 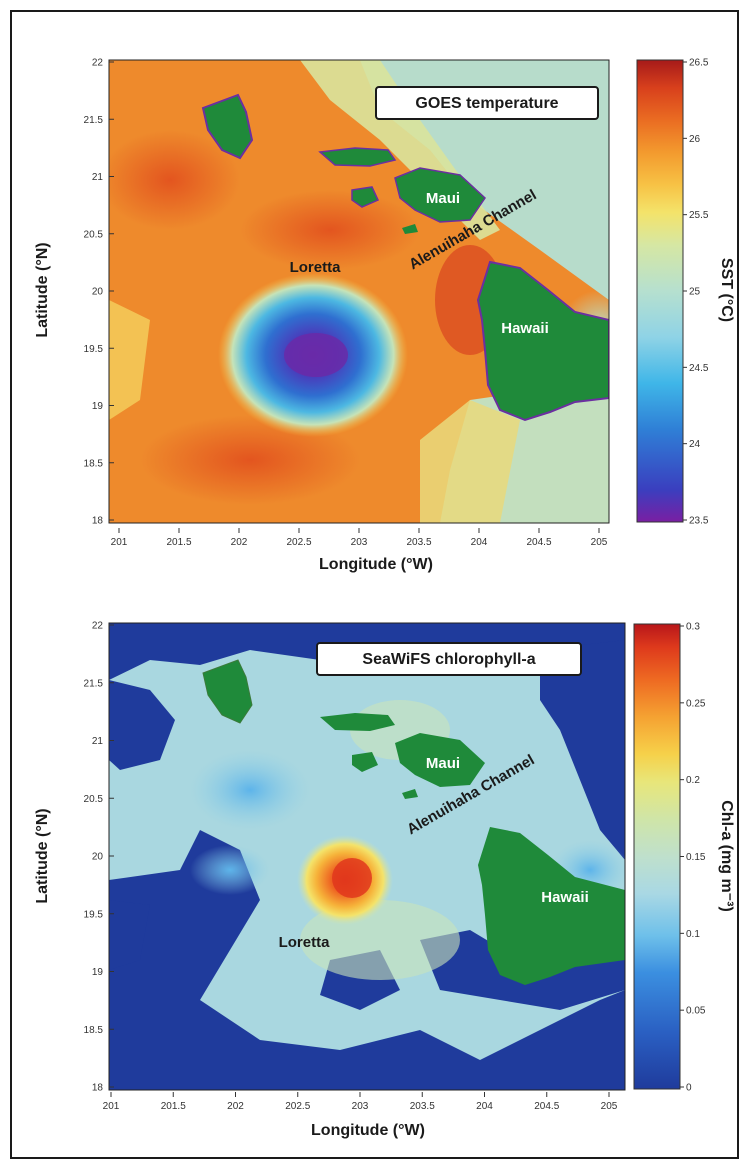 I want to click on sst-colorbar-title: SST (°C), so click(x=726, y=290).